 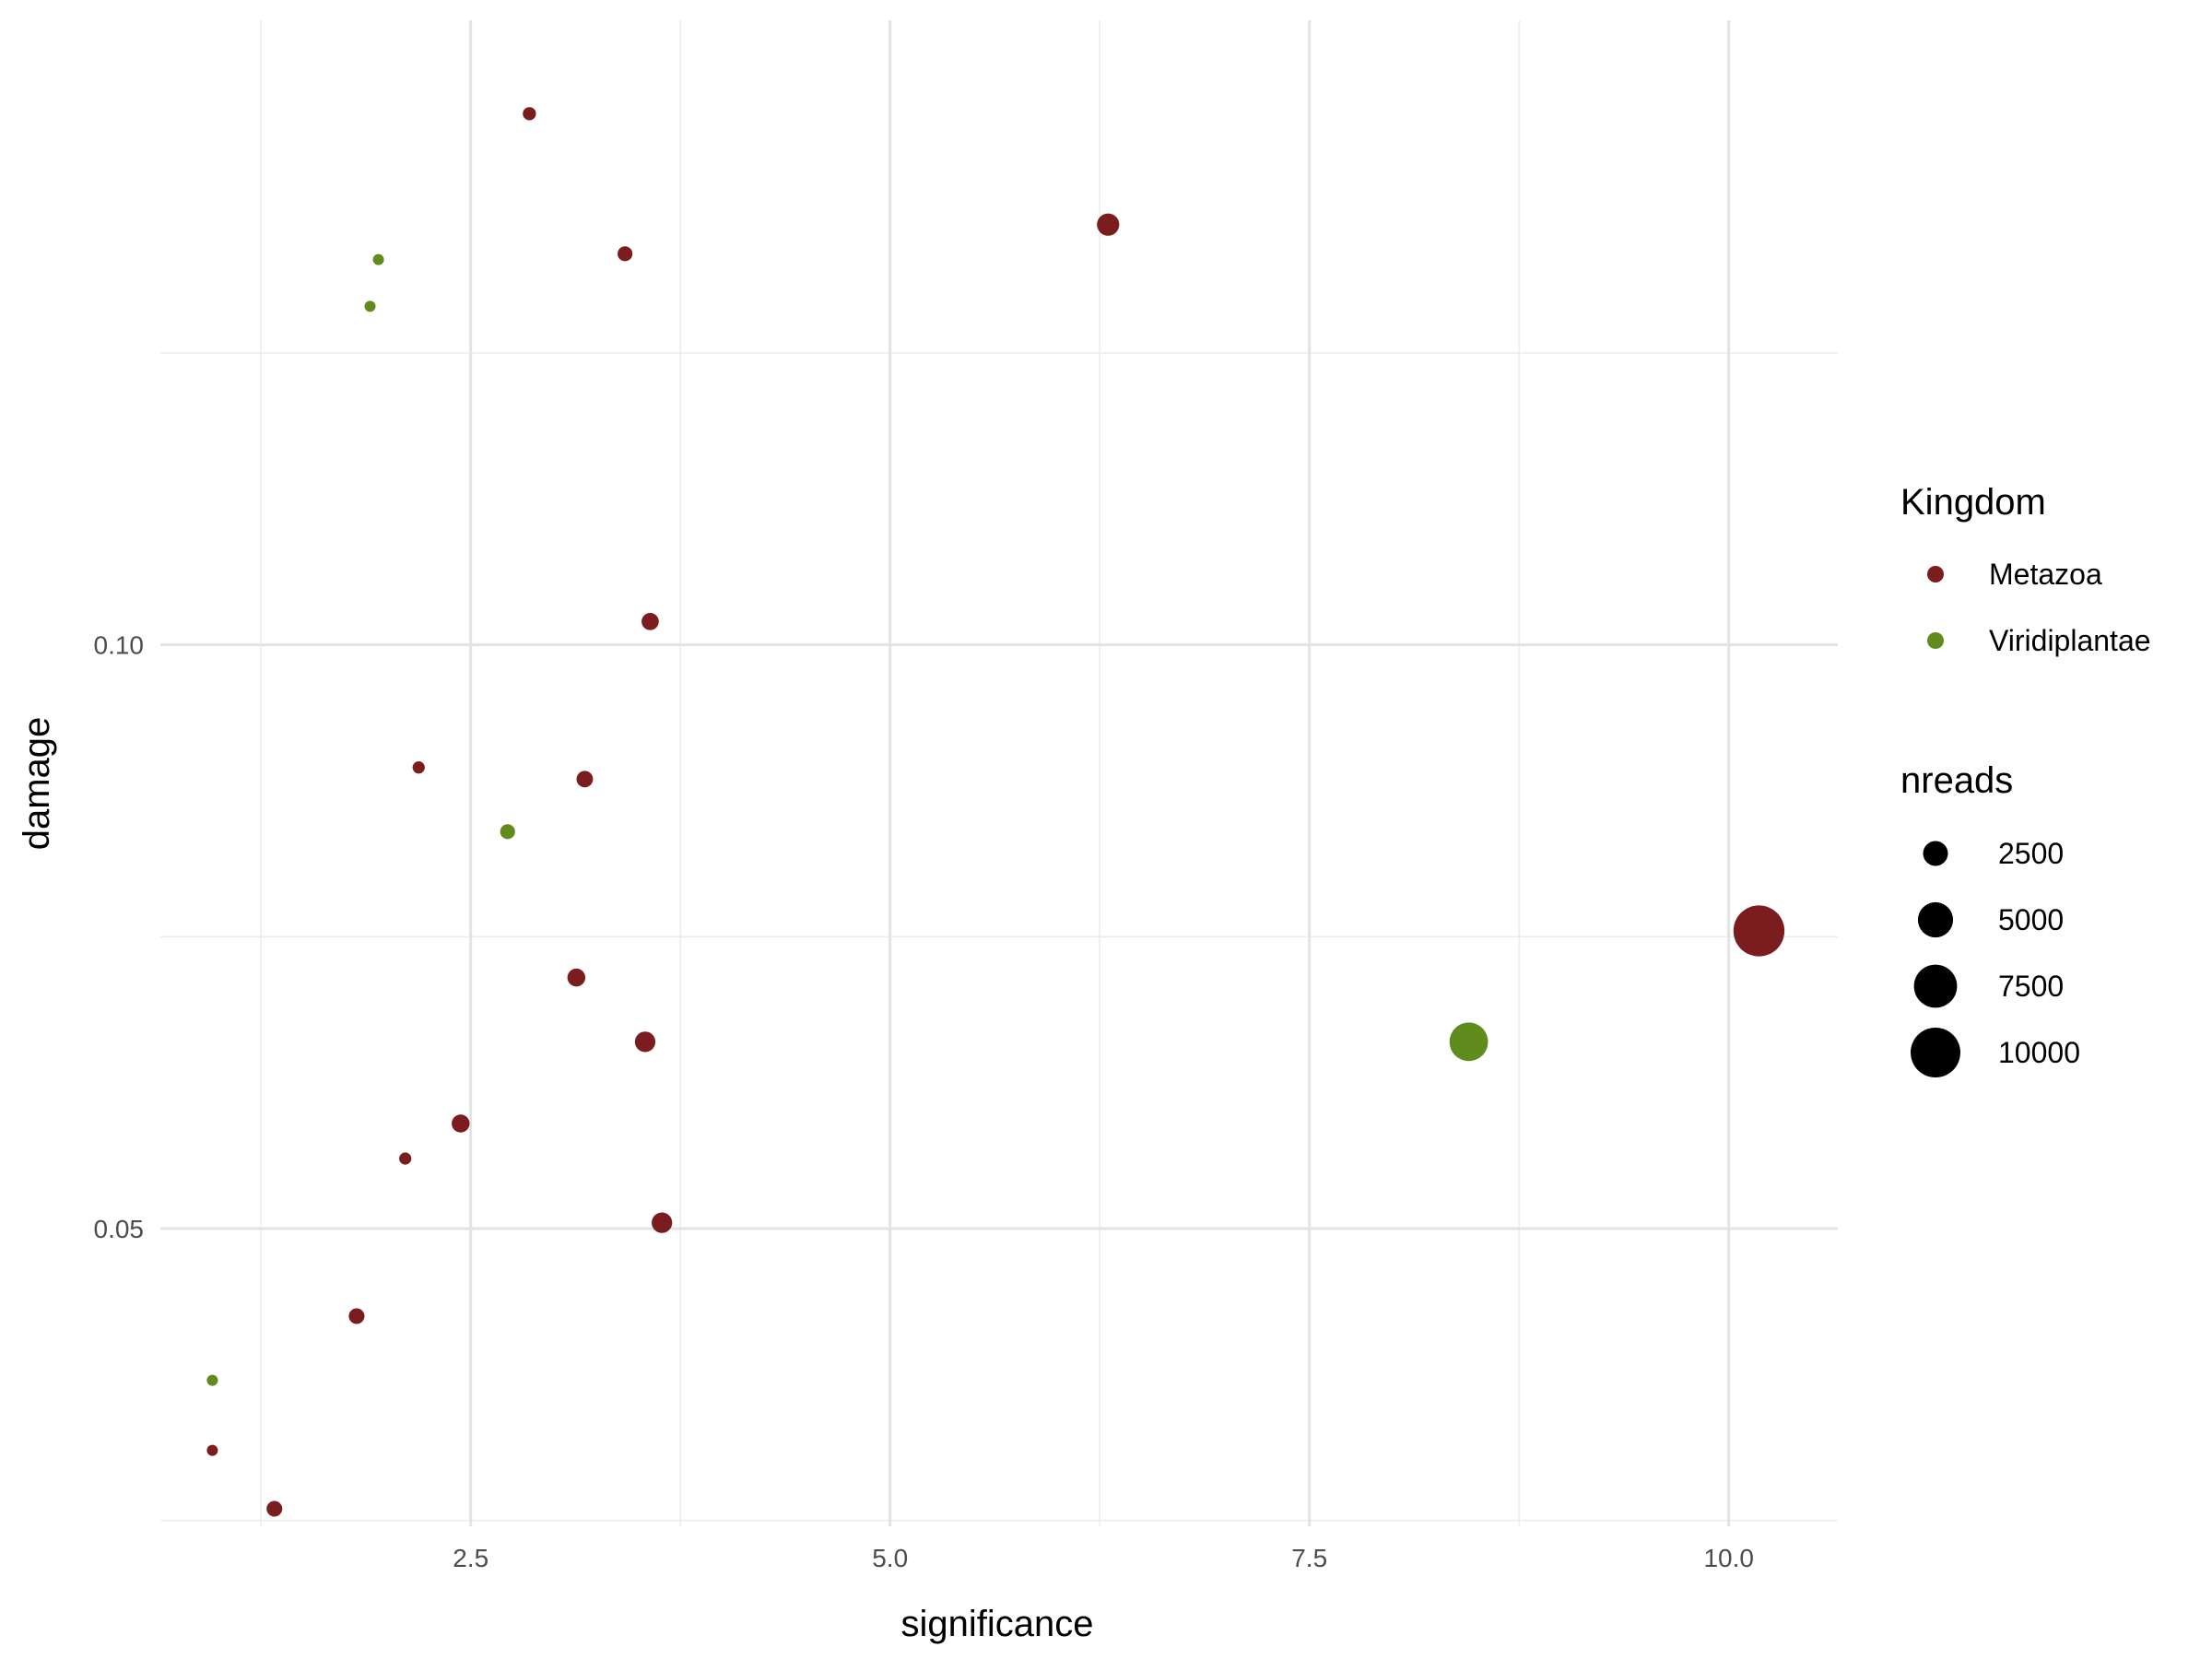 What do you see at coordinates (2031, 919) in the screenshot?
I see `legend-nreads-label: 5000` at bounding box center [2031, 919].